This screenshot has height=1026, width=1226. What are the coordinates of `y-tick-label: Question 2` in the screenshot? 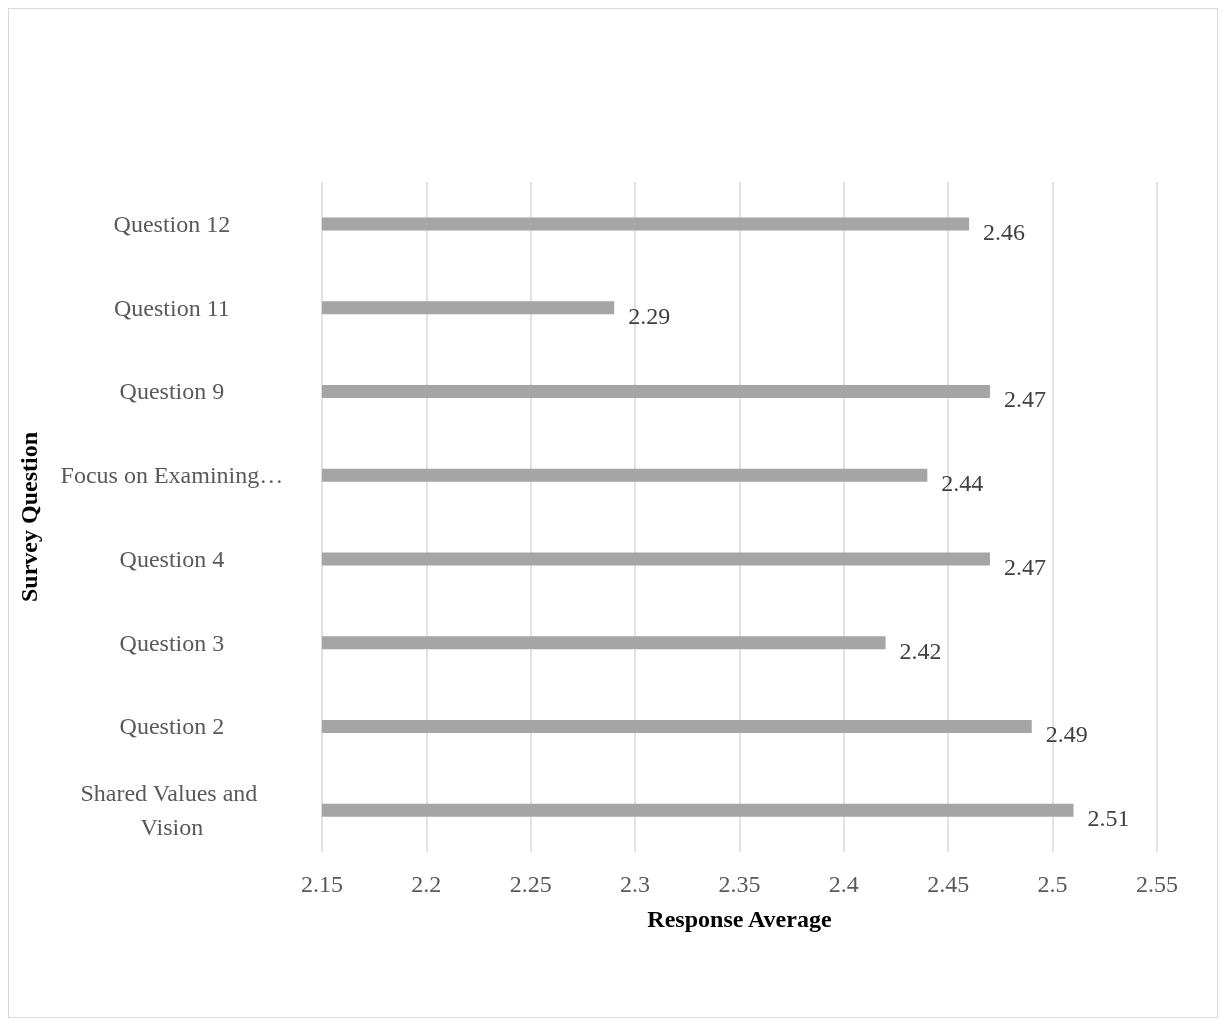 It's located at (172, 726).